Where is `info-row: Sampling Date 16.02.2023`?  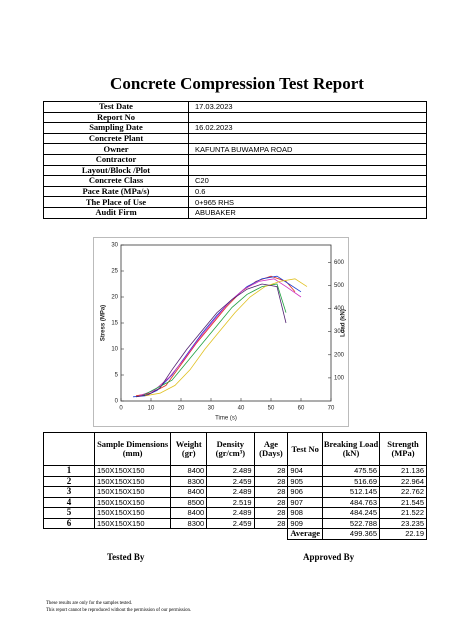 info-row: Sampling Date 16.02.2023 is located at coordinates (235, 128).